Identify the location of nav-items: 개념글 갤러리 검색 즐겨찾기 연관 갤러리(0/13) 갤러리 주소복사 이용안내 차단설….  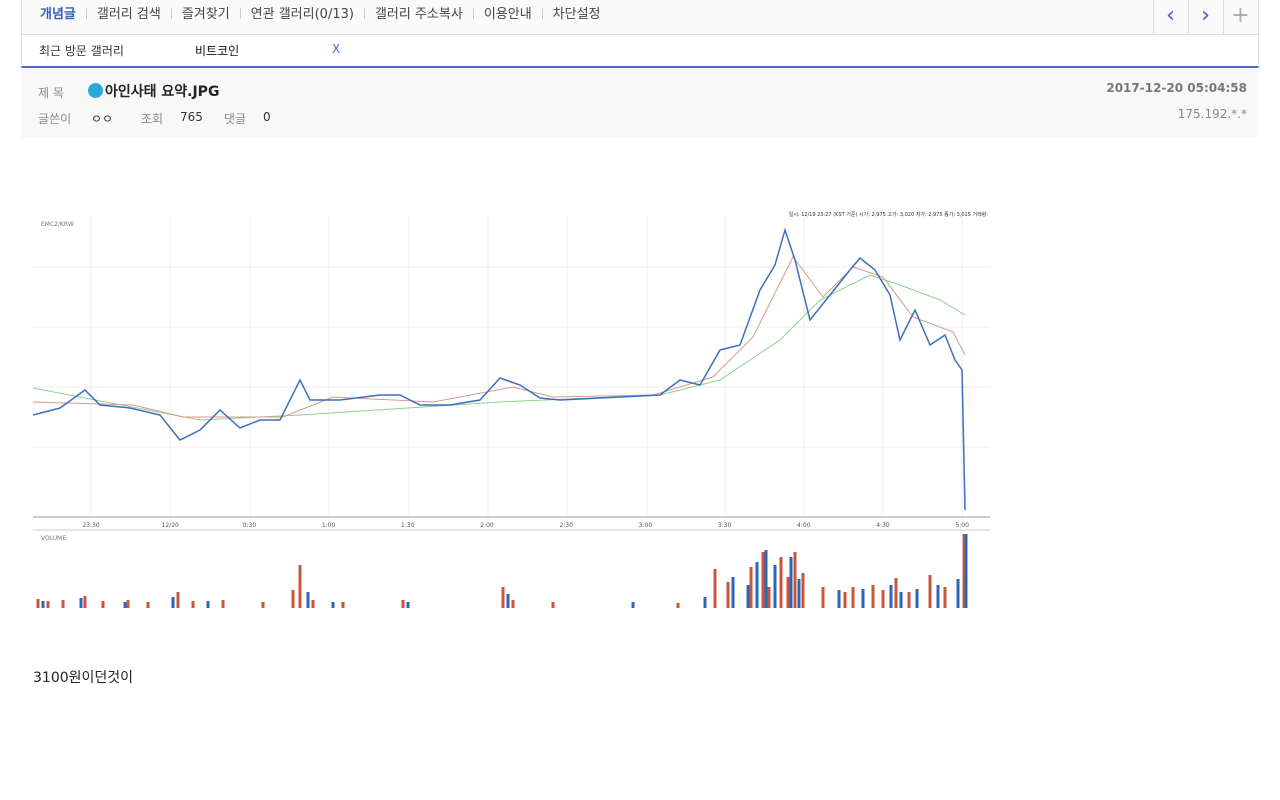
(320, 15).